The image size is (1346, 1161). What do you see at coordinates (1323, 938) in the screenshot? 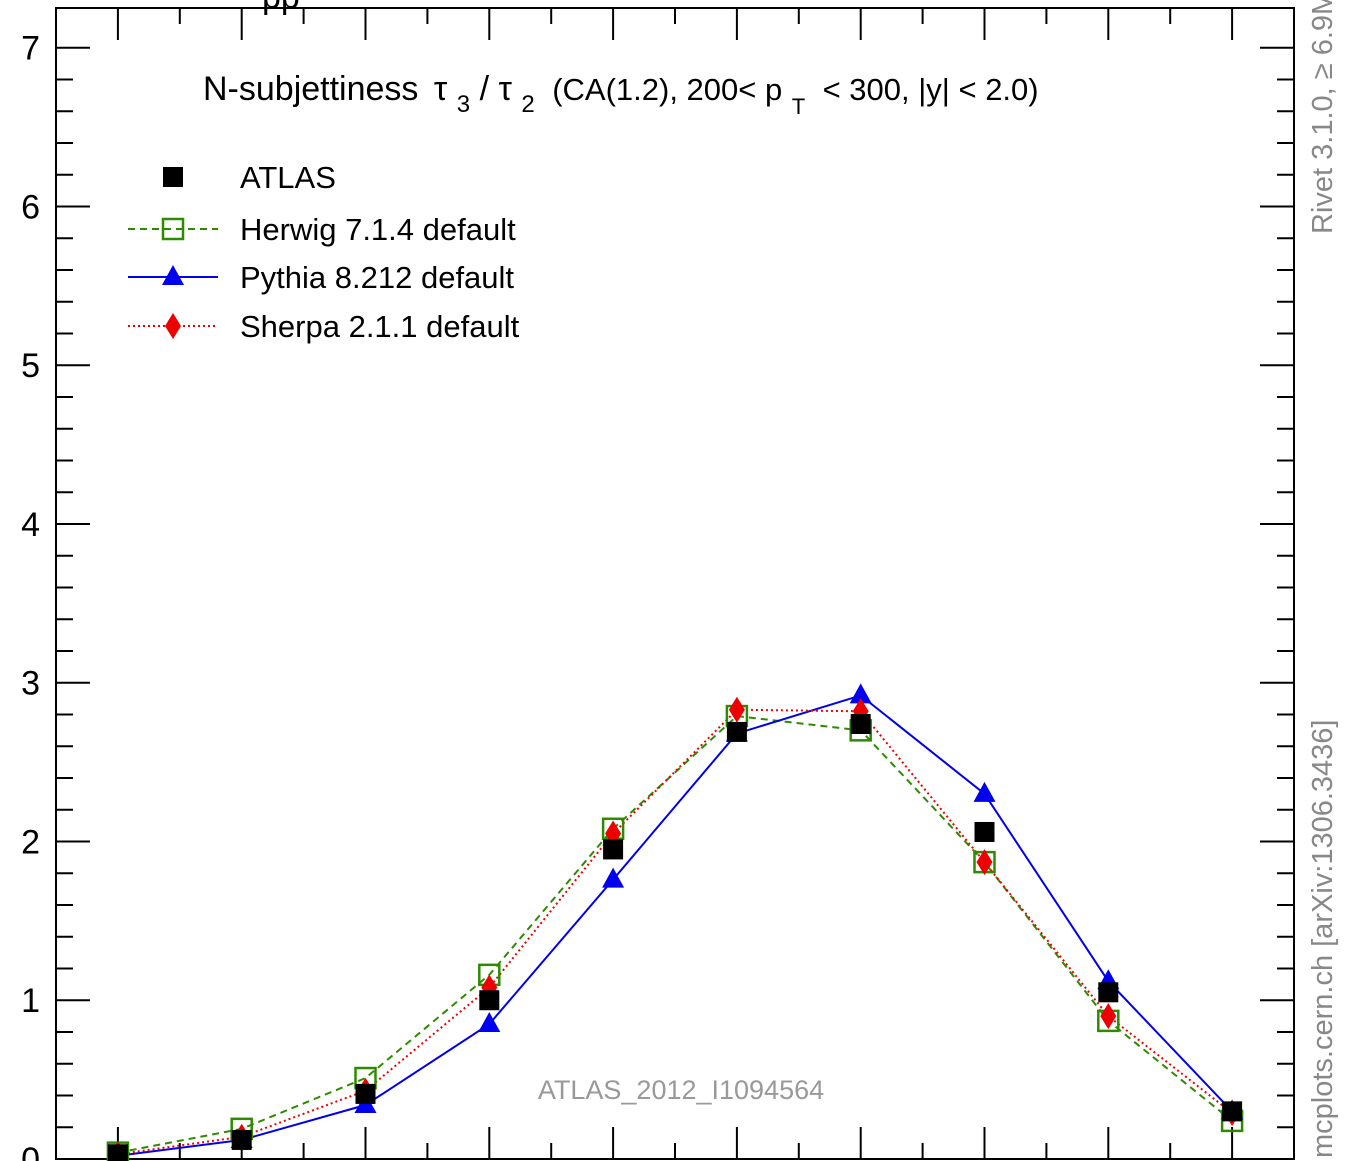
I see `side-text-bottom: mcplots.cern.ch [arXiv:1306.3436]` at bounding box center [1323, 938].